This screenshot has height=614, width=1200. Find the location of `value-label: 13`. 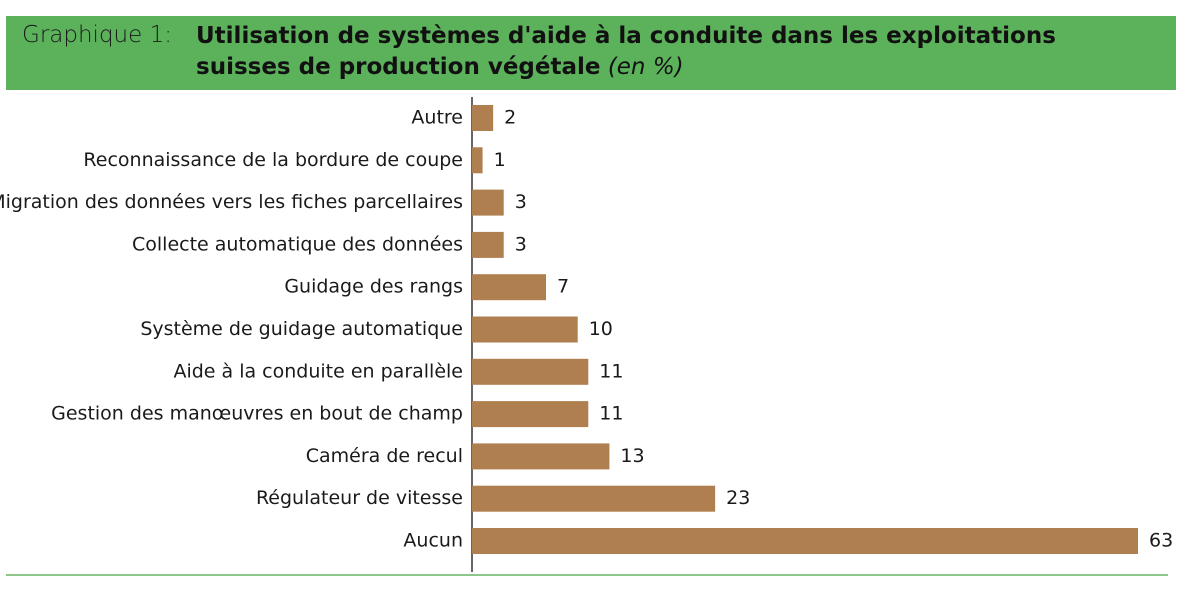

value-label: 13 is located at coordinates (632, 456).